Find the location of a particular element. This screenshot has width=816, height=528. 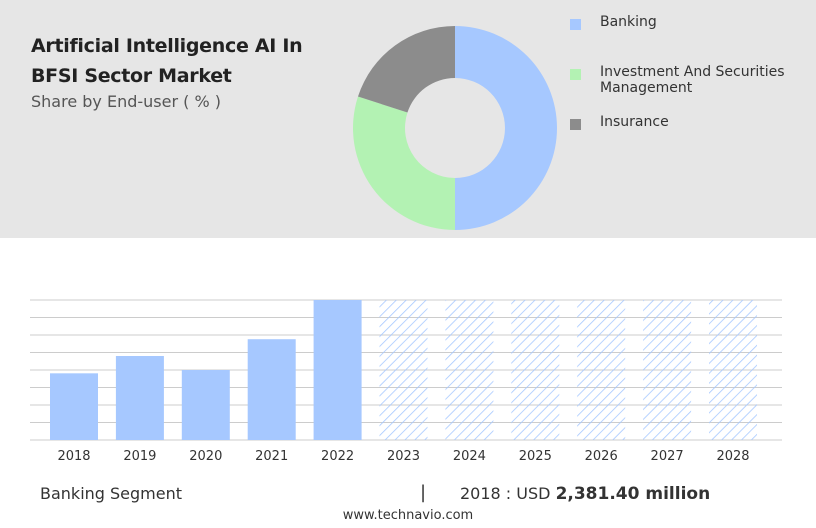

x-tick-label: 2027 is located at coordinates (667, 456).